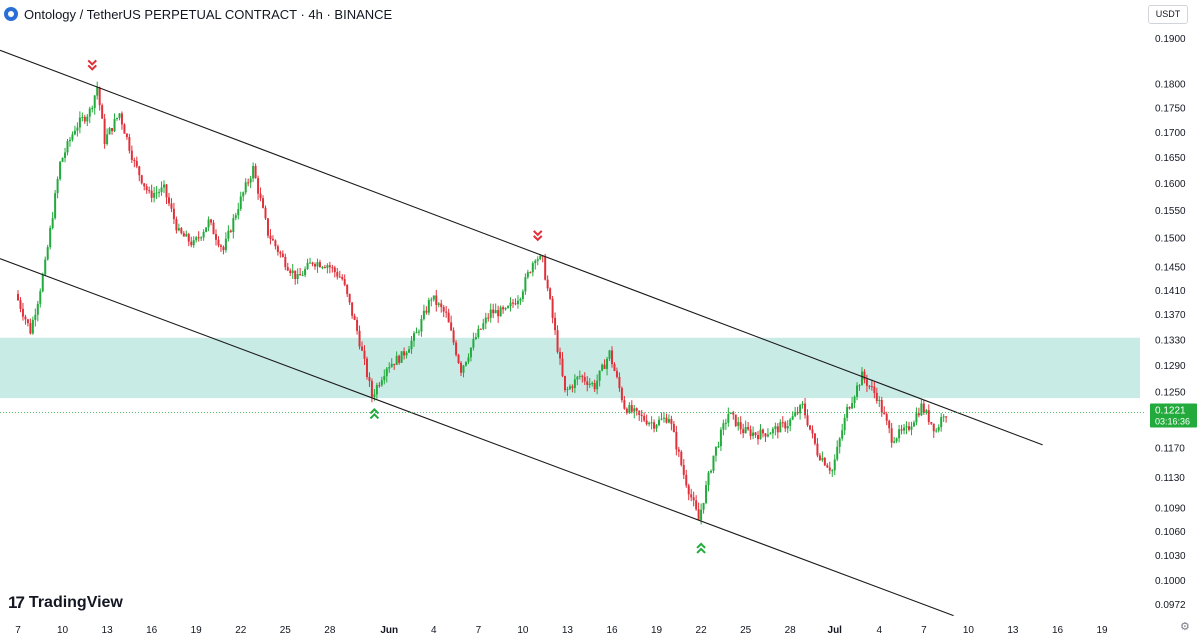  What do you see at coordinates (702, 630) in the screenshot?
I see `x-tick-label: 22` at bounding box center [702, 630].